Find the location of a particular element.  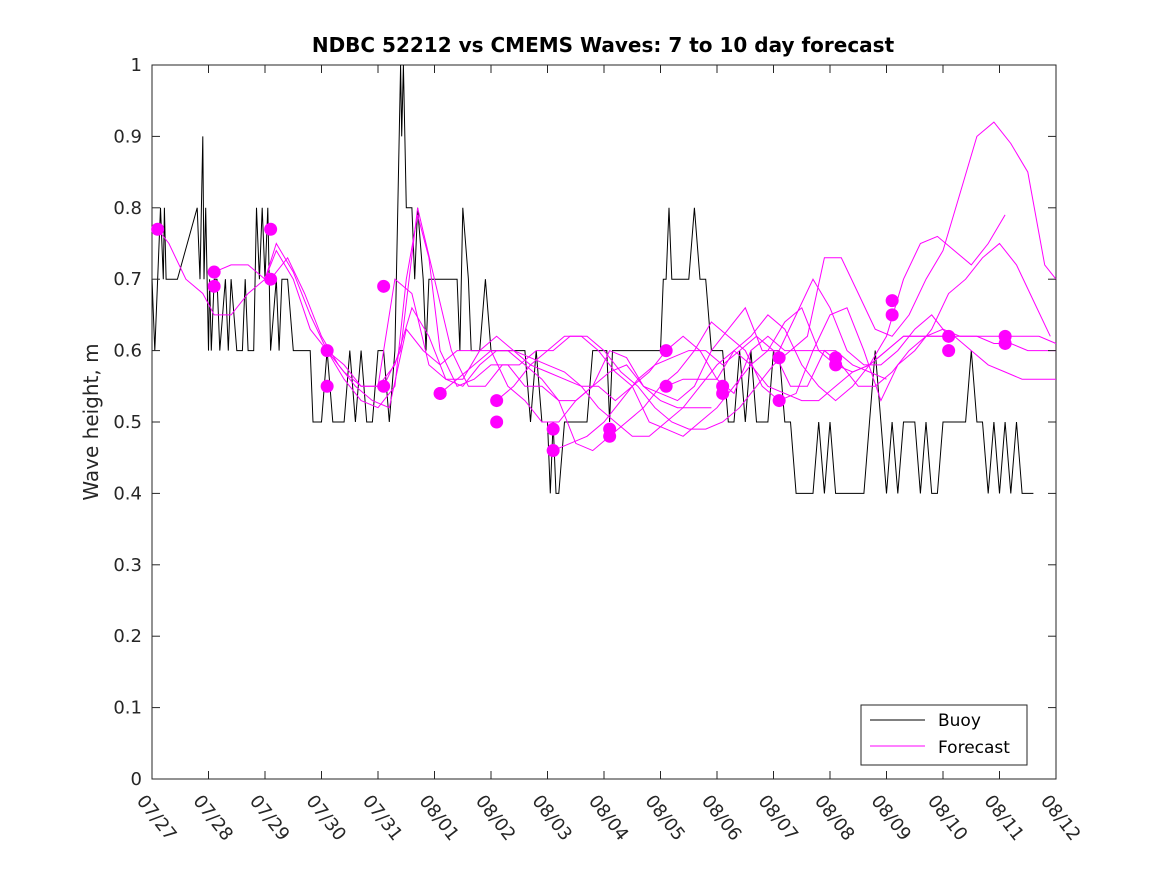

x-tick-label: 07/30 is located at coordinates (326, 818).